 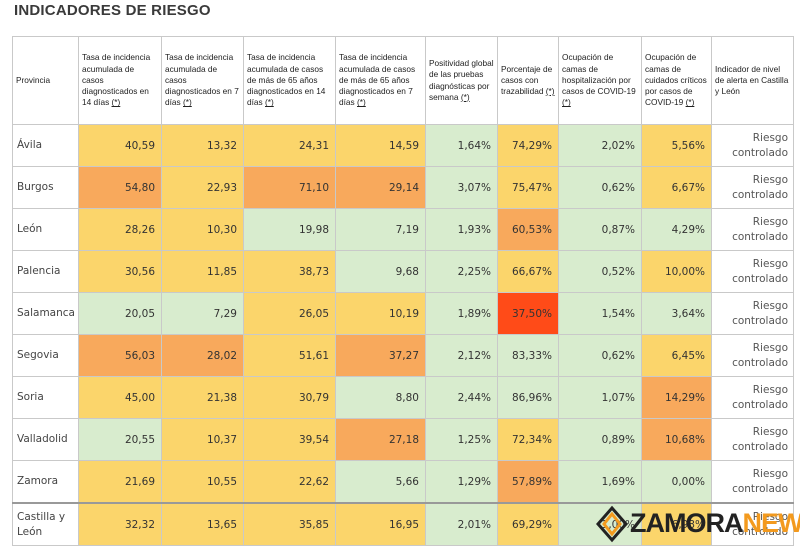 I want to click on value-cell: 37,50%, so click(x=528, y=313).